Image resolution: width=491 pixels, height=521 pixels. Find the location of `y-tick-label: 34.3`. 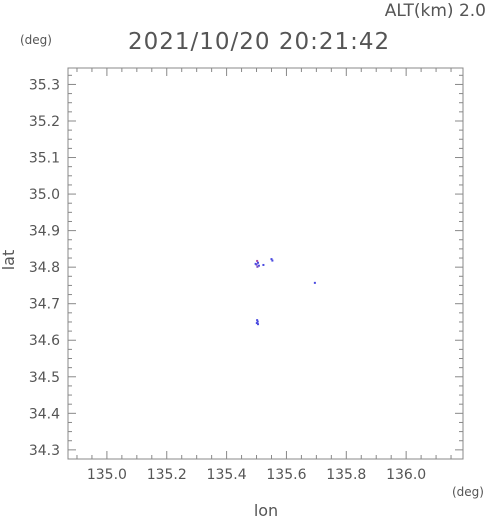

y-tick-label: 34.3 is located at coordinates (44, 451).